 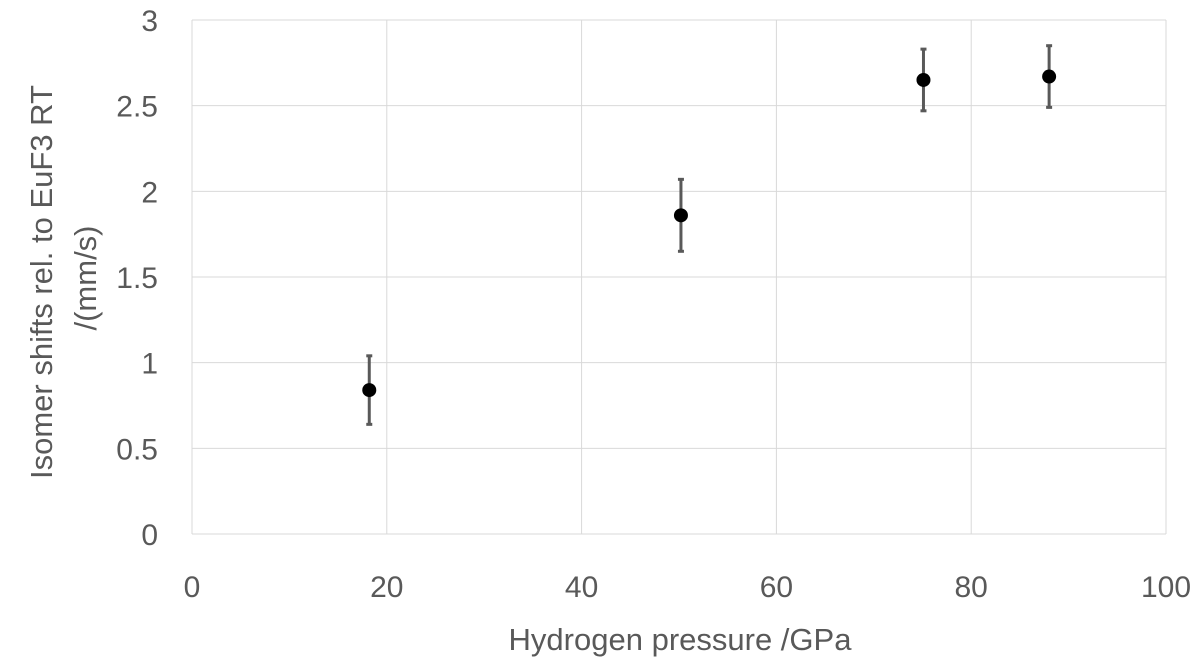 I want to click on y-tick-label: 1, so click(x=149, y=364).